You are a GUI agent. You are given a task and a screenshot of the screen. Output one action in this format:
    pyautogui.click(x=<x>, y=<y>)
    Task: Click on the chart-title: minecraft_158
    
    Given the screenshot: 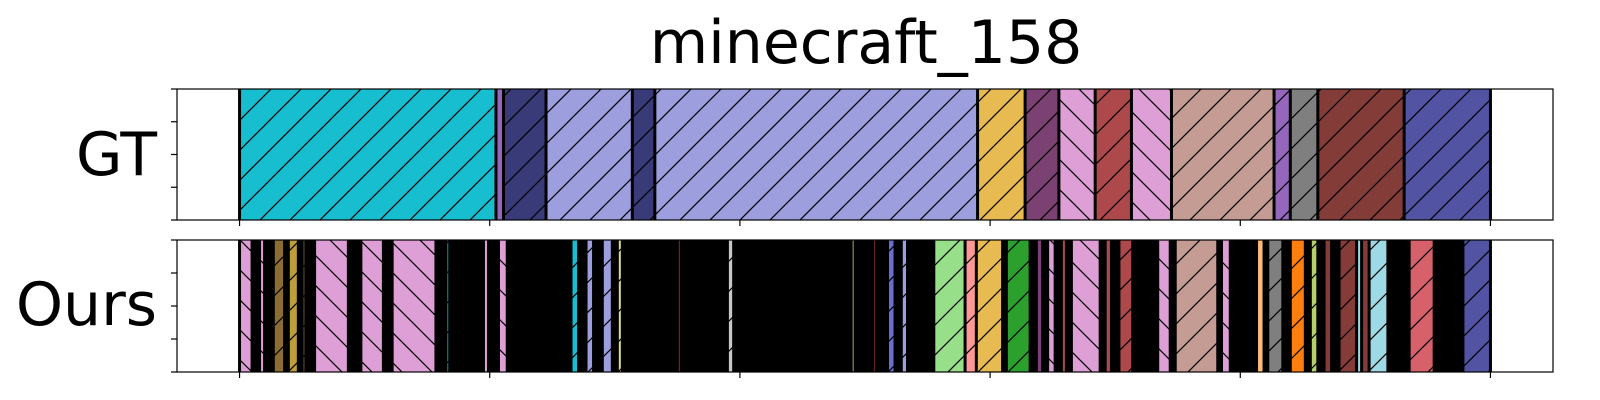 What is the action you would take?
    pyautogui.click(x=866, y=43)
    